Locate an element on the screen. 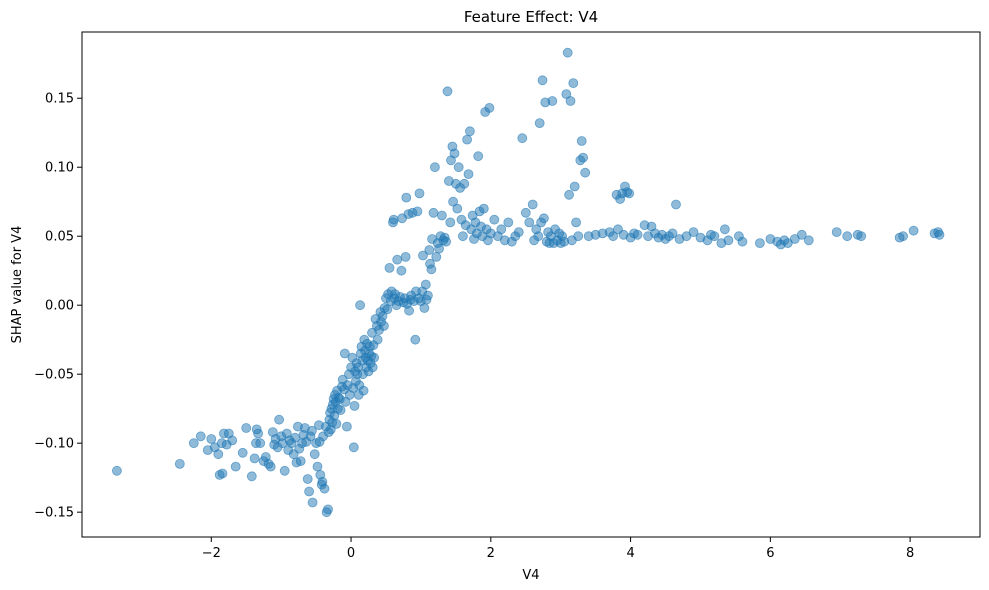  chart-title: Feature Effect: V4 is located at coordinates (531, 17).